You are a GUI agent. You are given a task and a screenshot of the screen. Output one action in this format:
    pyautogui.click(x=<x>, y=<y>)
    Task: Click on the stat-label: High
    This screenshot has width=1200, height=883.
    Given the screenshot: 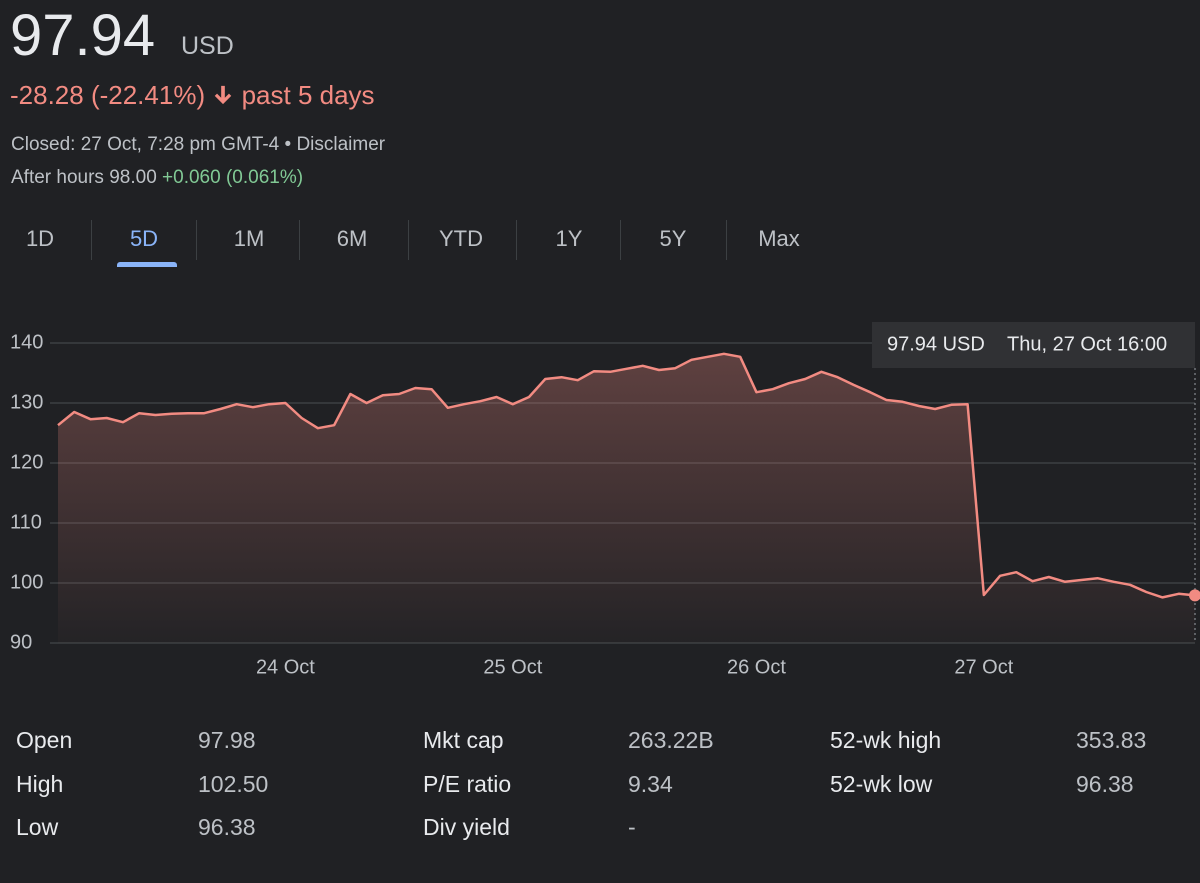 What is the action you would take?
    pyautogui.click(x=40, y=784)
    